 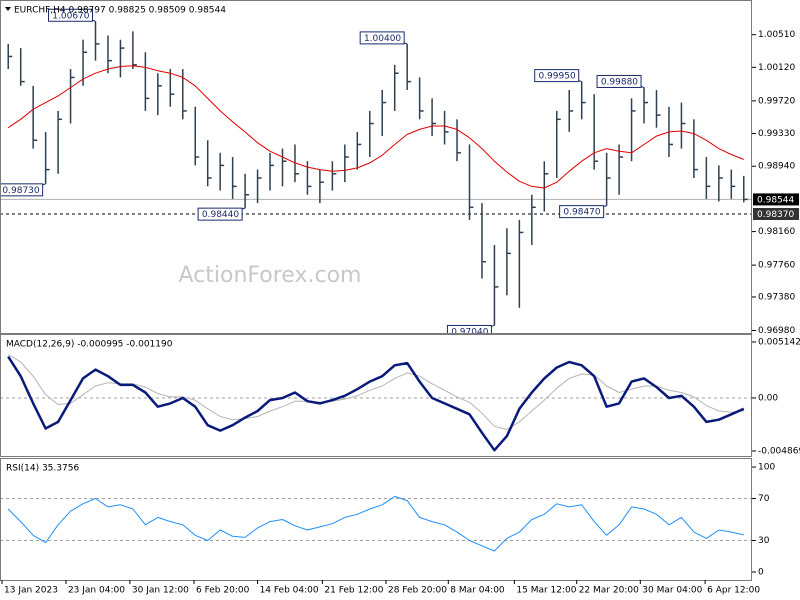 I want to click on annotation-label: 0.99880, so click(x=619, y=82).